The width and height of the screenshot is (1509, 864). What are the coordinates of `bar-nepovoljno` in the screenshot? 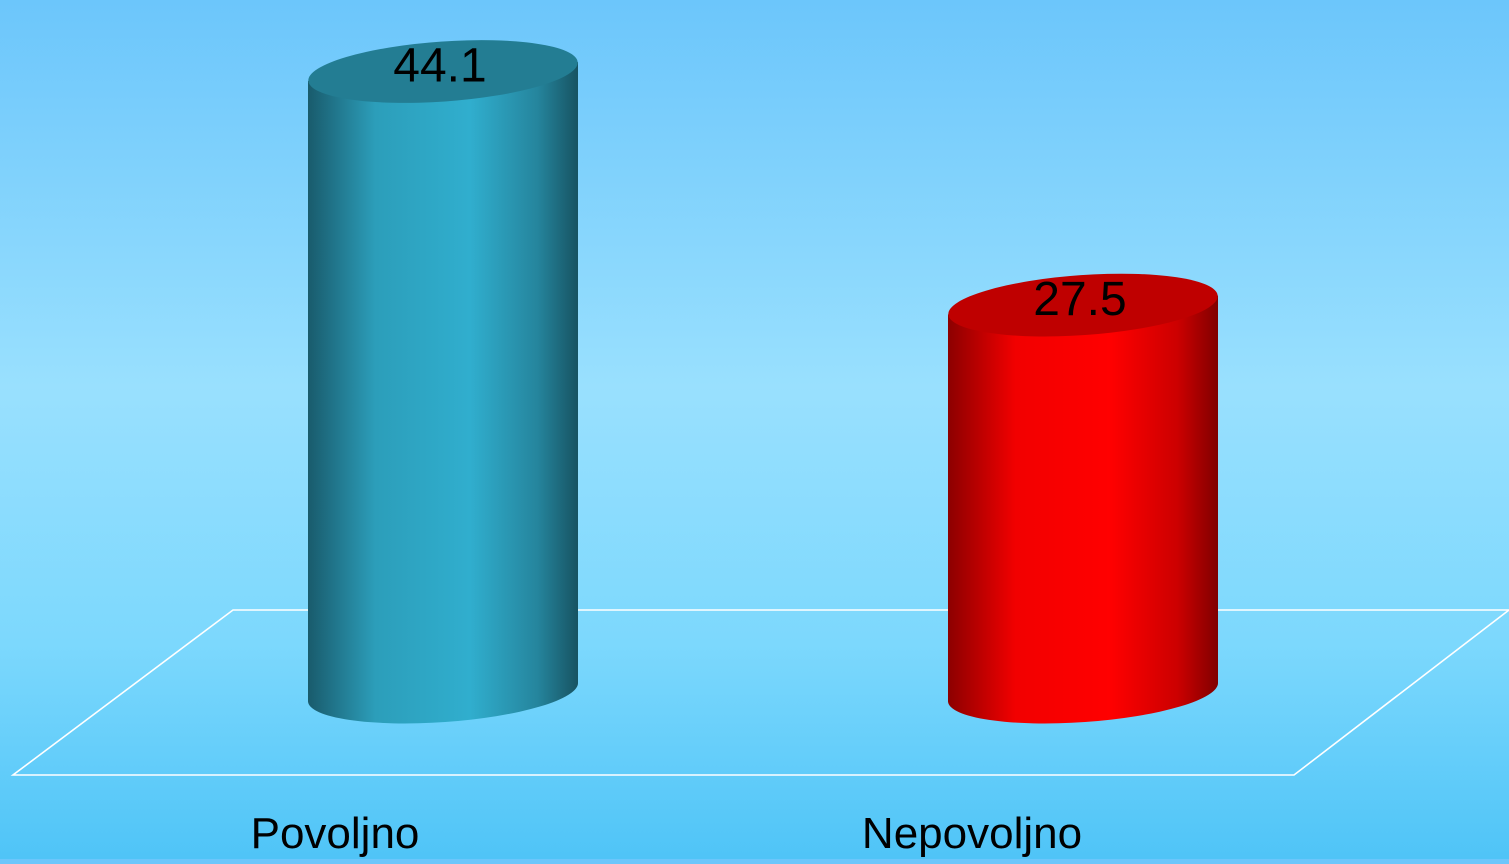 It's located at (1083, 498).